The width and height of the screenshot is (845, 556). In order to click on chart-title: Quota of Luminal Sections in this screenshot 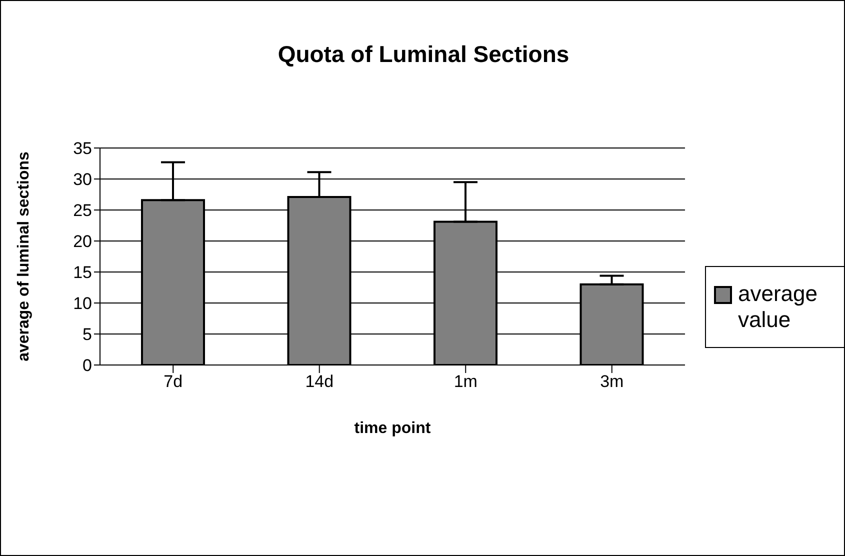, I will do `click(423, 54)`.